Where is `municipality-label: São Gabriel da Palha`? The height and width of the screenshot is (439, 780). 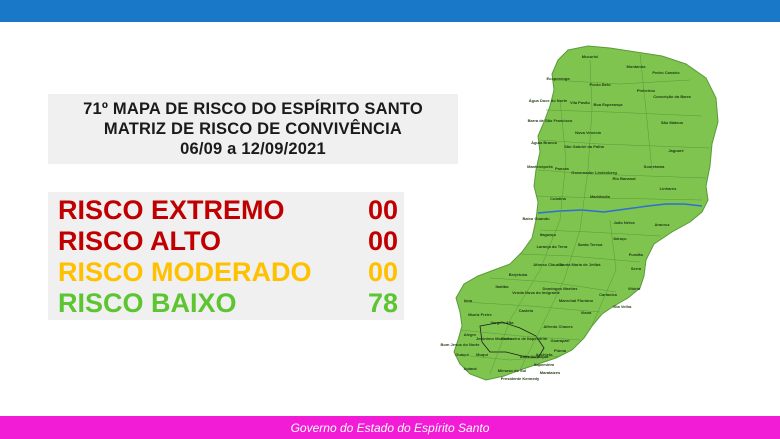
municipality-label: São Gabriel da Palha is located at coordinates (584, 146).